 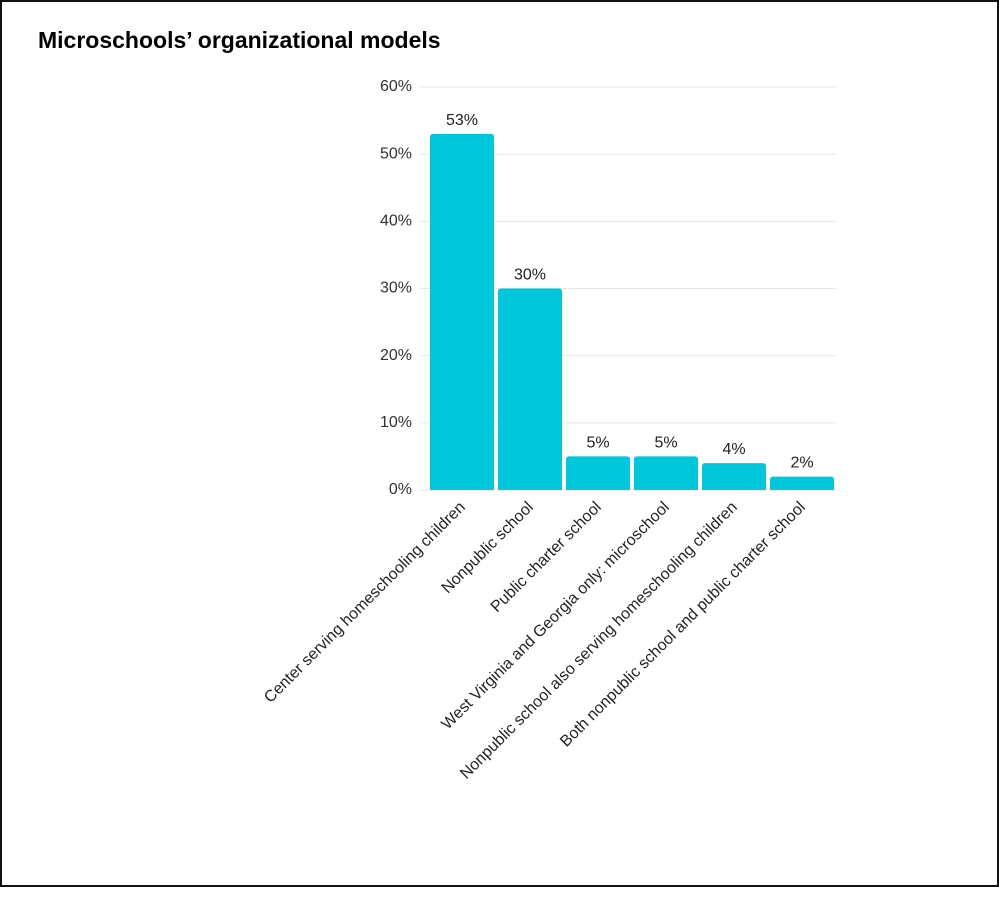 I want to click on value-label: 4%, so click(x=733, y=449).